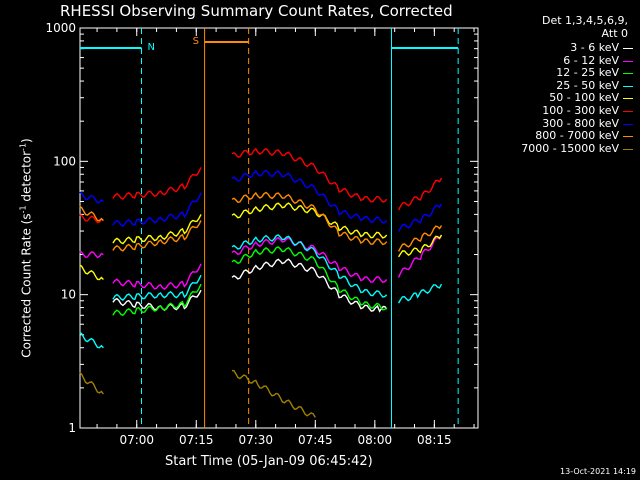 The width and height of the screenshot is (640, 480). What do you see at coordinates (309, 196) in the screenshot?
I see `series-line-6-data_day2` at bounding box center [309, 196].